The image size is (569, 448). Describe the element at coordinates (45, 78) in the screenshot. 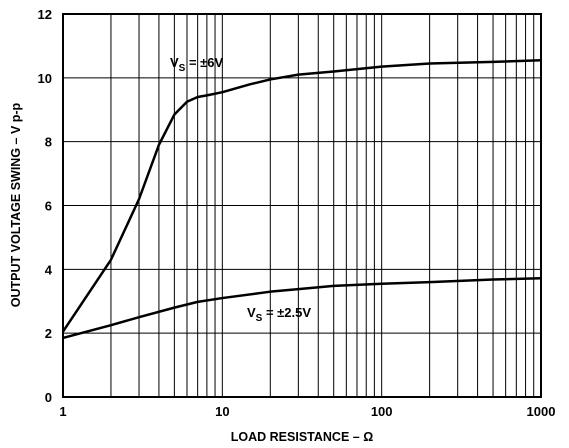

I see `y-tick-label: 10` at that location.